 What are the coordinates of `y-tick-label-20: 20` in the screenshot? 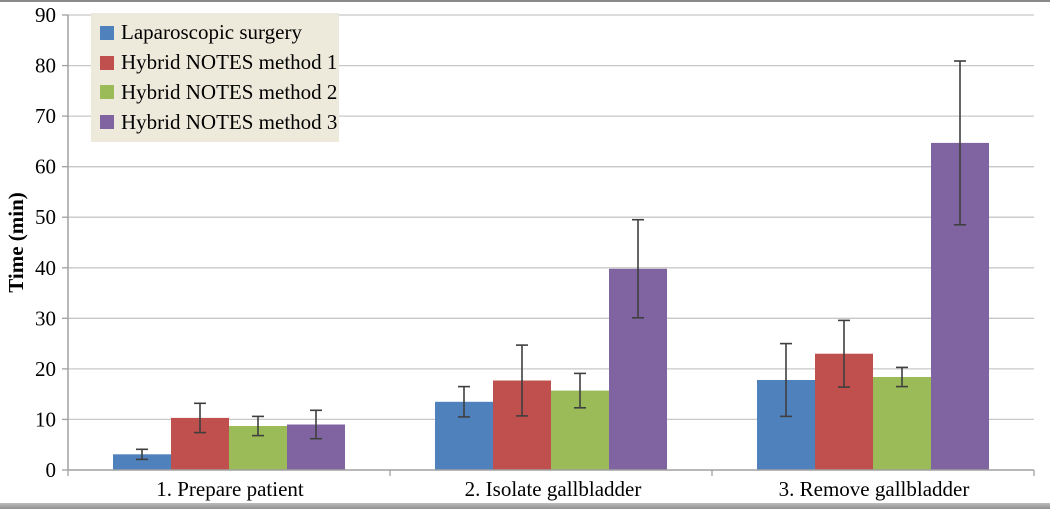 It's located at (45, 369).